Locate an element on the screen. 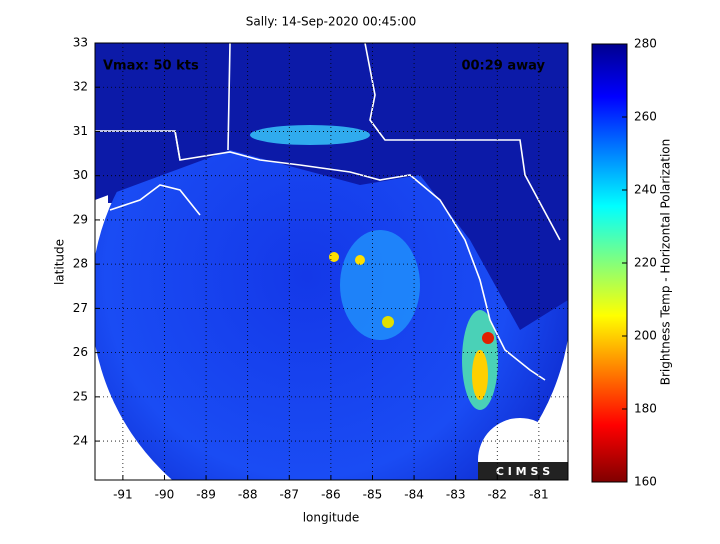  y-axis-label: latitude is located at coordinates (60, 262).